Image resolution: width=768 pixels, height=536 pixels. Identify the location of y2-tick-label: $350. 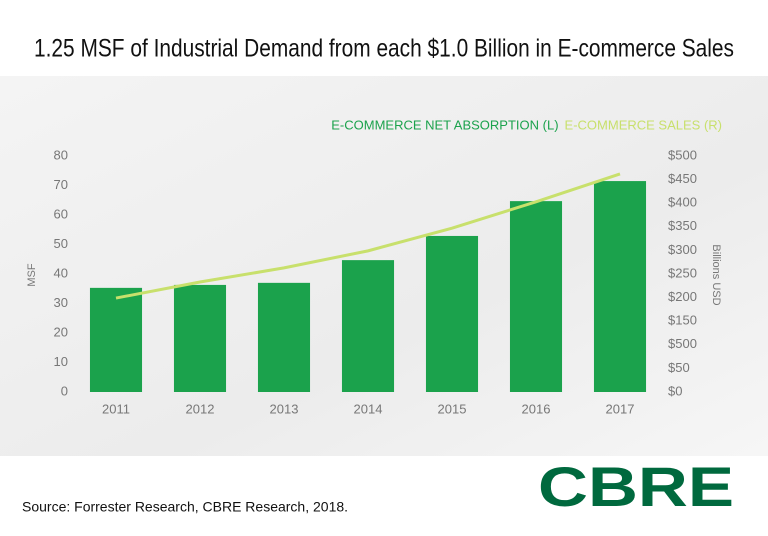
(682, 225).